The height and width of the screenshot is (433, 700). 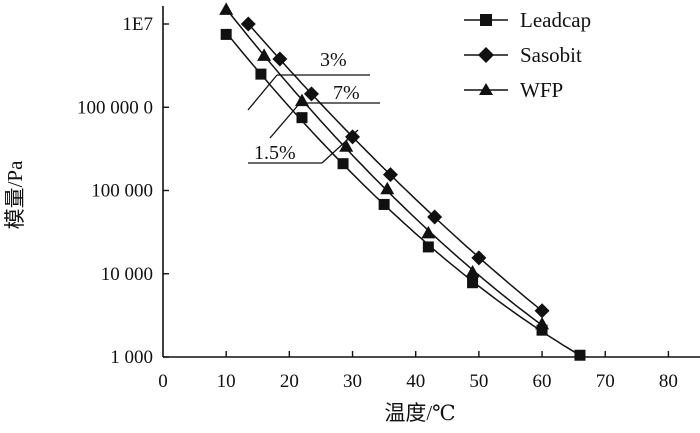 I want to click on x-tick-label: 80, so click(x=668, y=381).